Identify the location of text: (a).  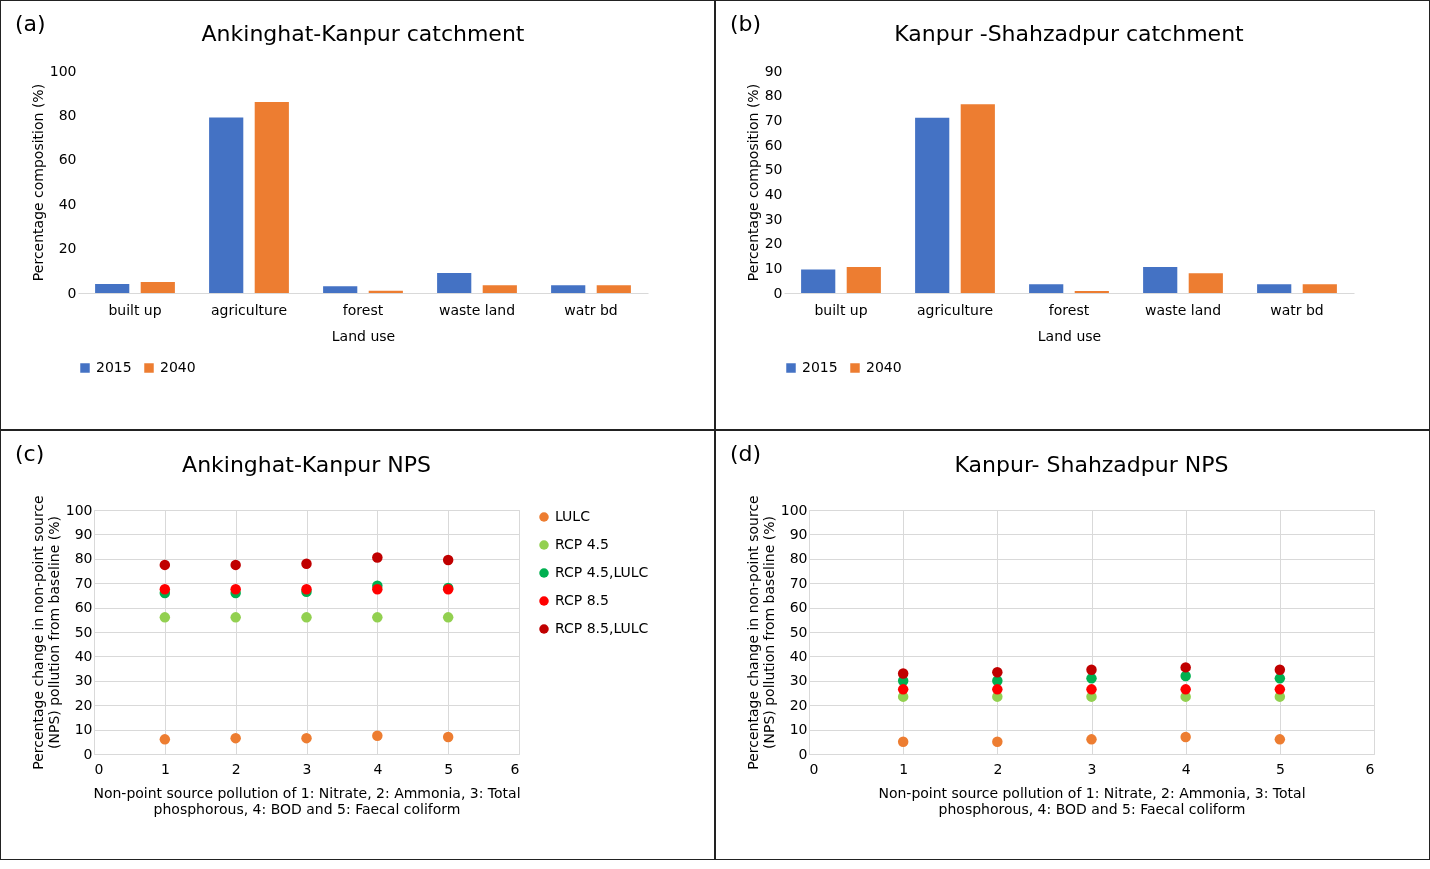
(30, 23).